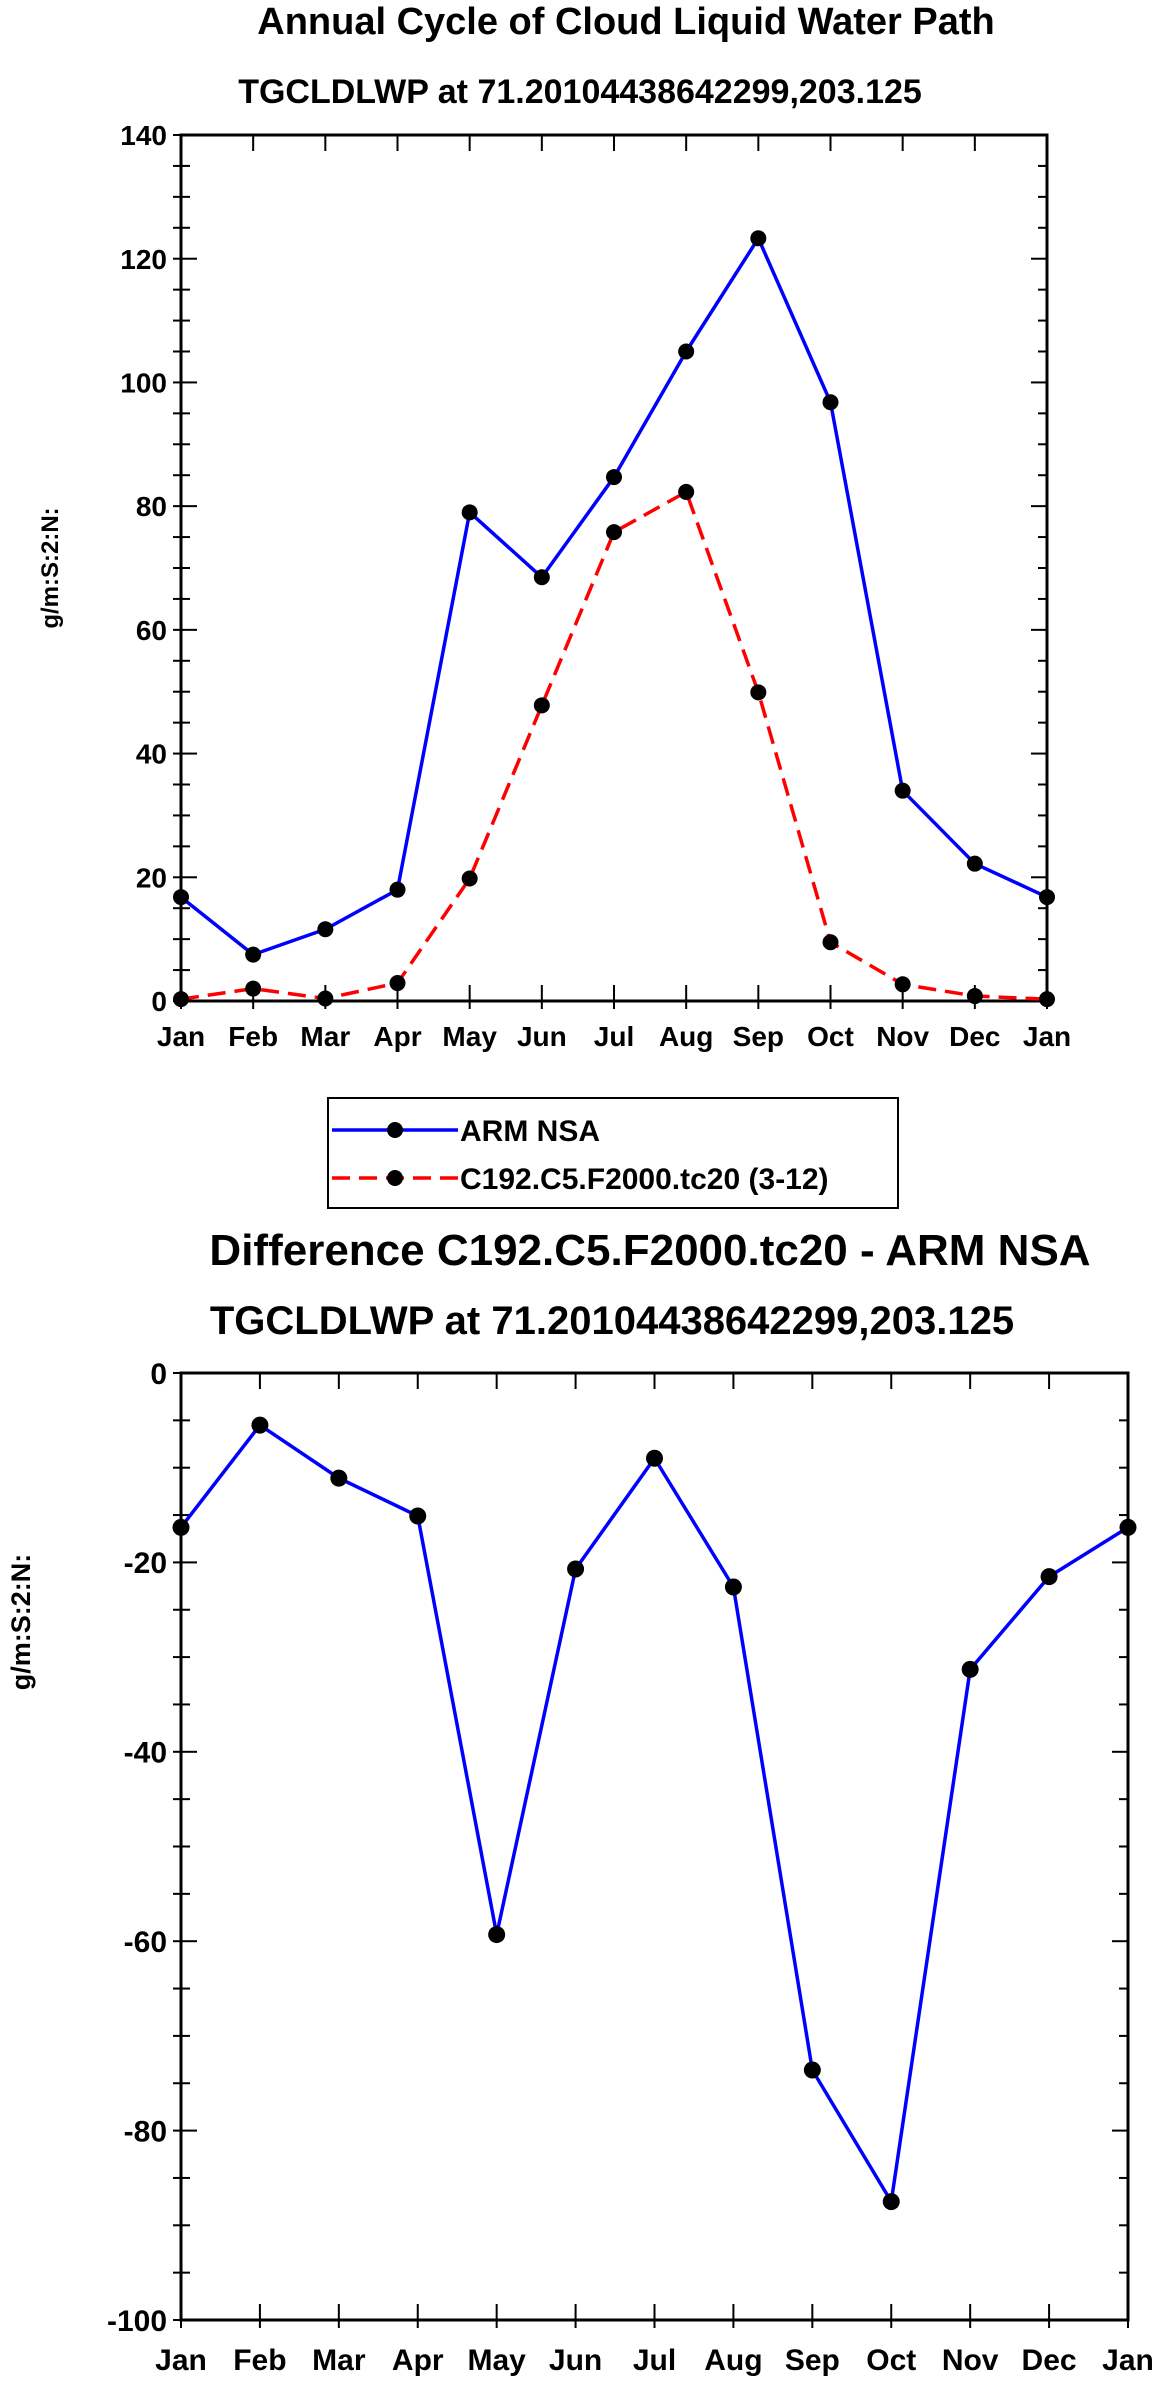  Describe the element at coordinates (614, 1036) in the screenshot. I see `top-x-tick-label: Jul` at that location.